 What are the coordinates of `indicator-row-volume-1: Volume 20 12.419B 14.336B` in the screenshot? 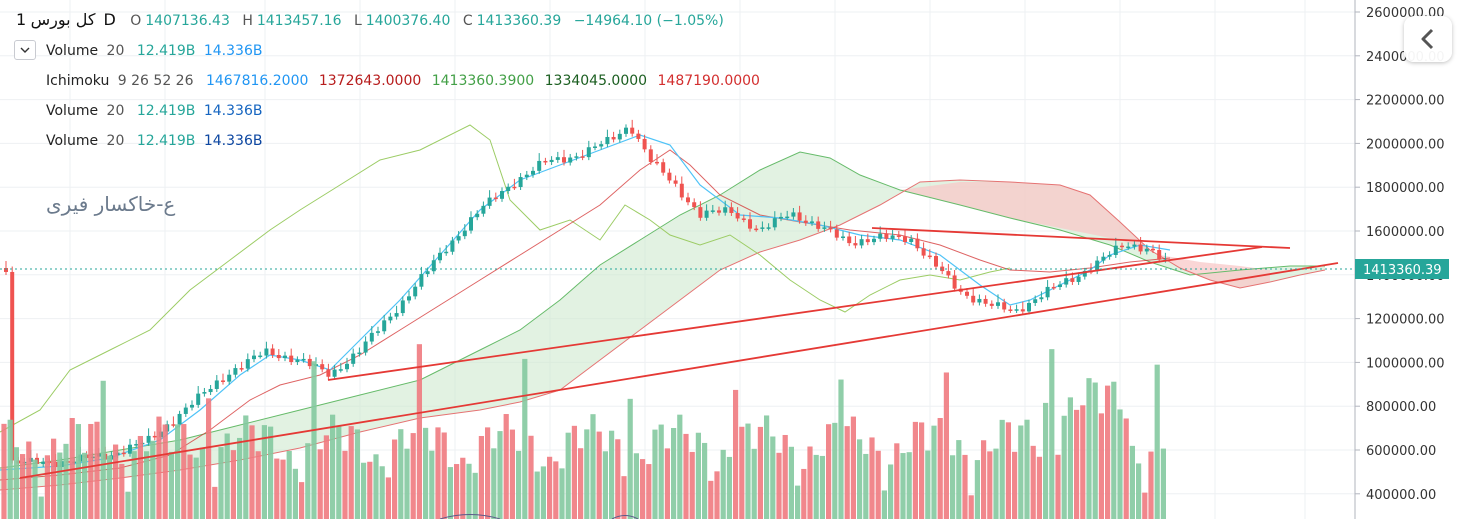 It's located at (156, 51).